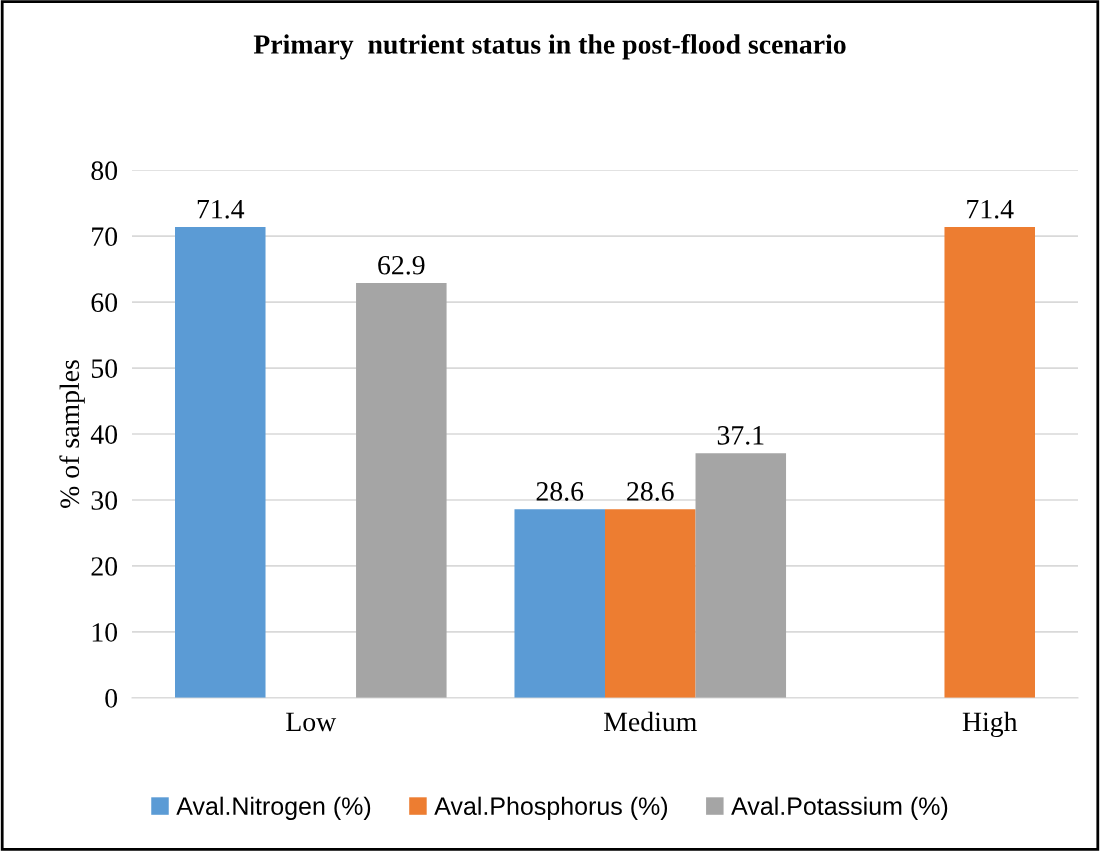 The image size is (1100, 851). I want to click on chart-title: Primary nutrient status in the post-flood scenario, so click(549, 47).